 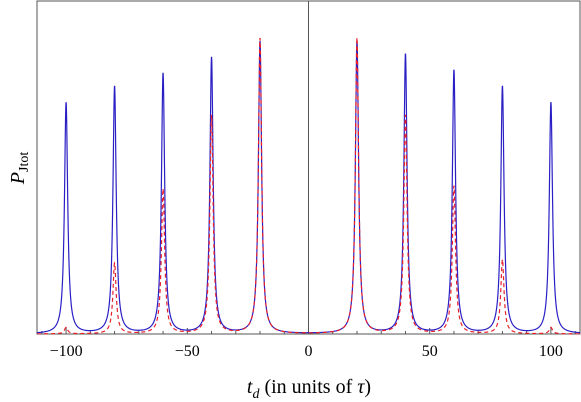 I want to click on y-axis-label-main: P, so click(x=18, y=178).